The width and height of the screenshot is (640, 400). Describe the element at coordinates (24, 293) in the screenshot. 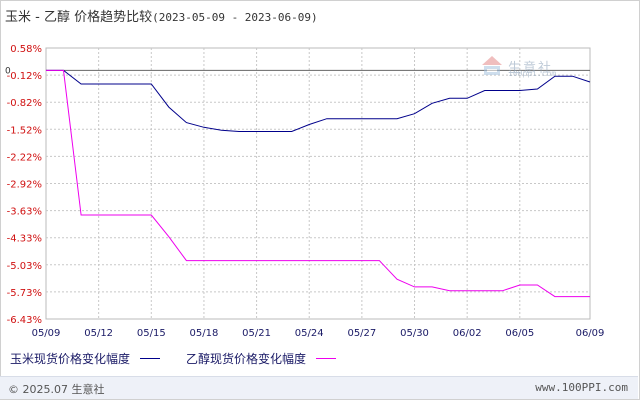

I see `y-tick-label: -5.73%` at that location.